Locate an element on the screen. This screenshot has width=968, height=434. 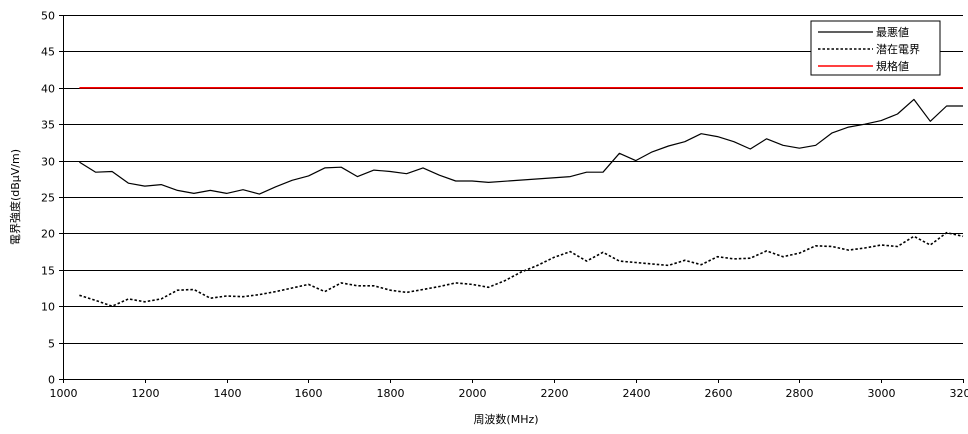
y-tick-label: 25 is located at coordinates (48, 198).